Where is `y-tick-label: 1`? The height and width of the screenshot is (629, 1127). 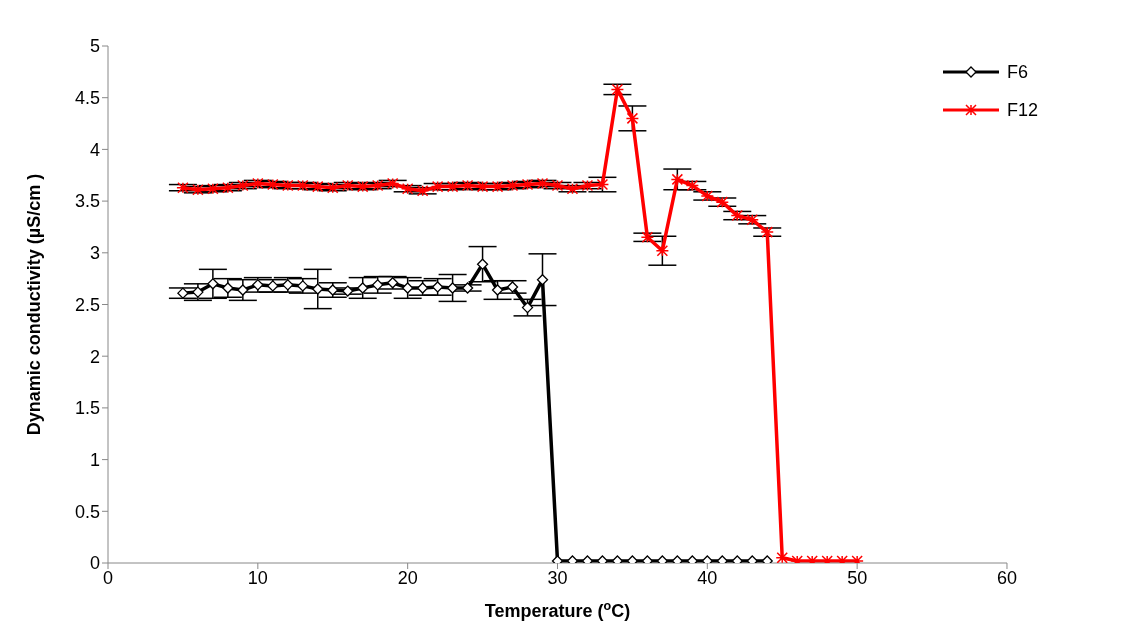 y-tick-label: 1 is located at coordinates (94, 459).